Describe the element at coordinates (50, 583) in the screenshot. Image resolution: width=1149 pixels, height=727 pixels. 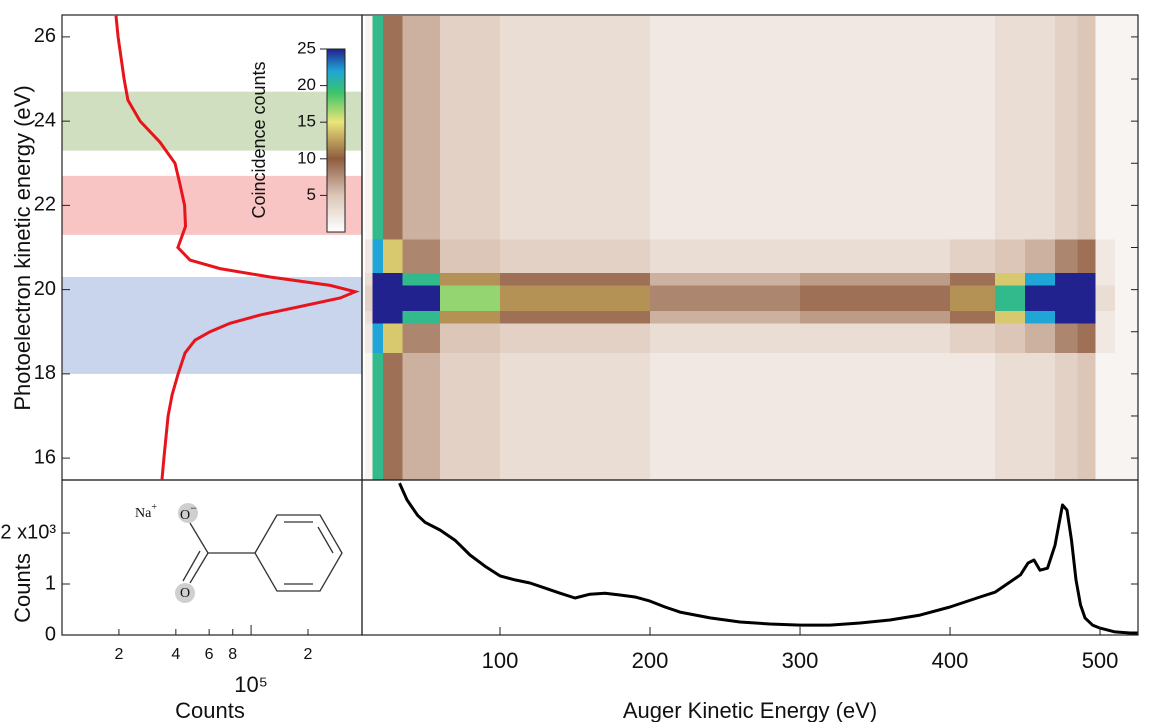
I see `y-tick-label: 1` at that location.